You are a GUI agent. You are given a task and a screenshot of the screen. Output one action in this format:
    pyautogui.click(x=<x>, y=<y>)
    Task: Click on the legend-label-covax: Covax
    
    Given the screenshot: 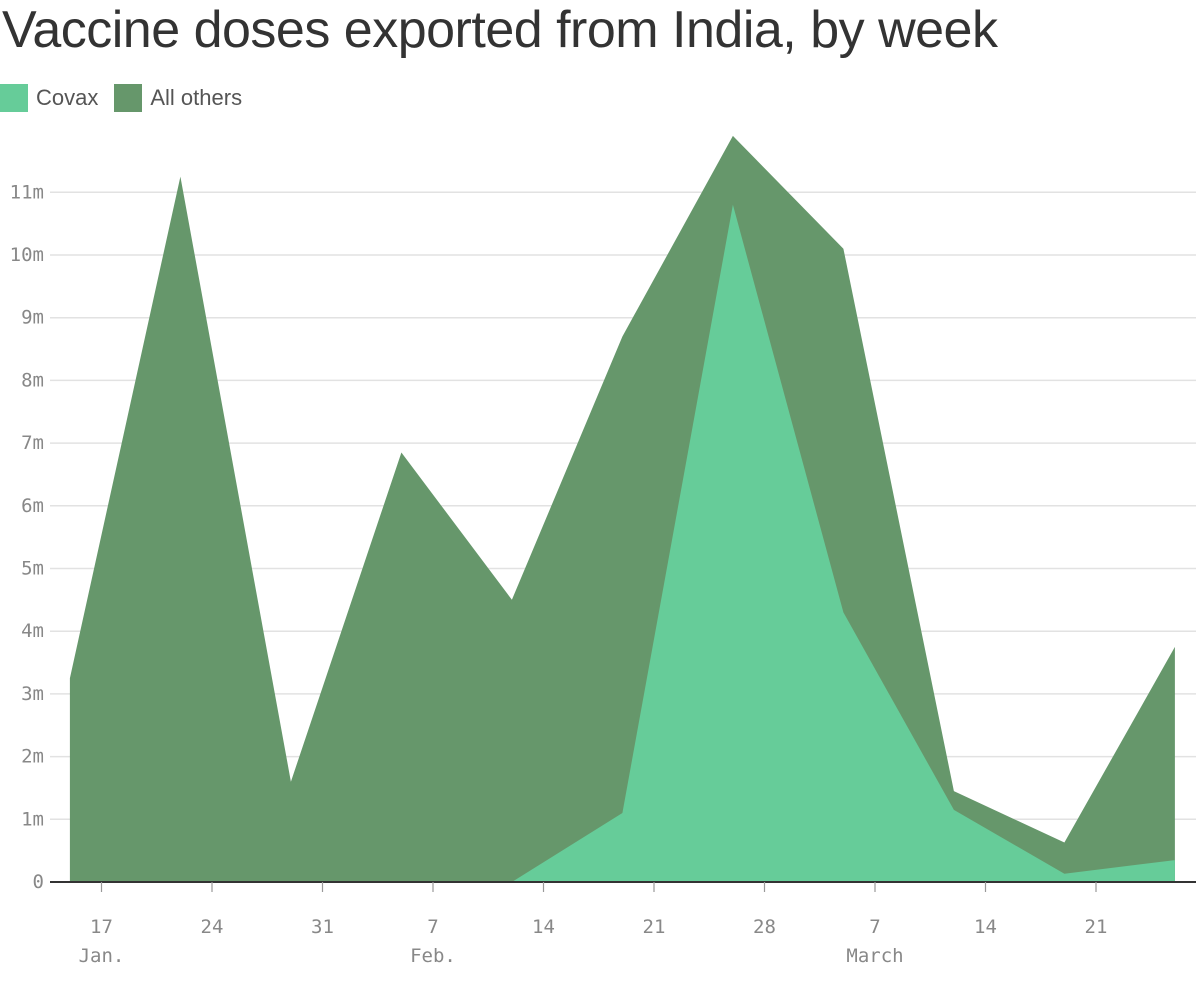 What is the action you would take?
    pyautogui.click(x=67, y=97)
    